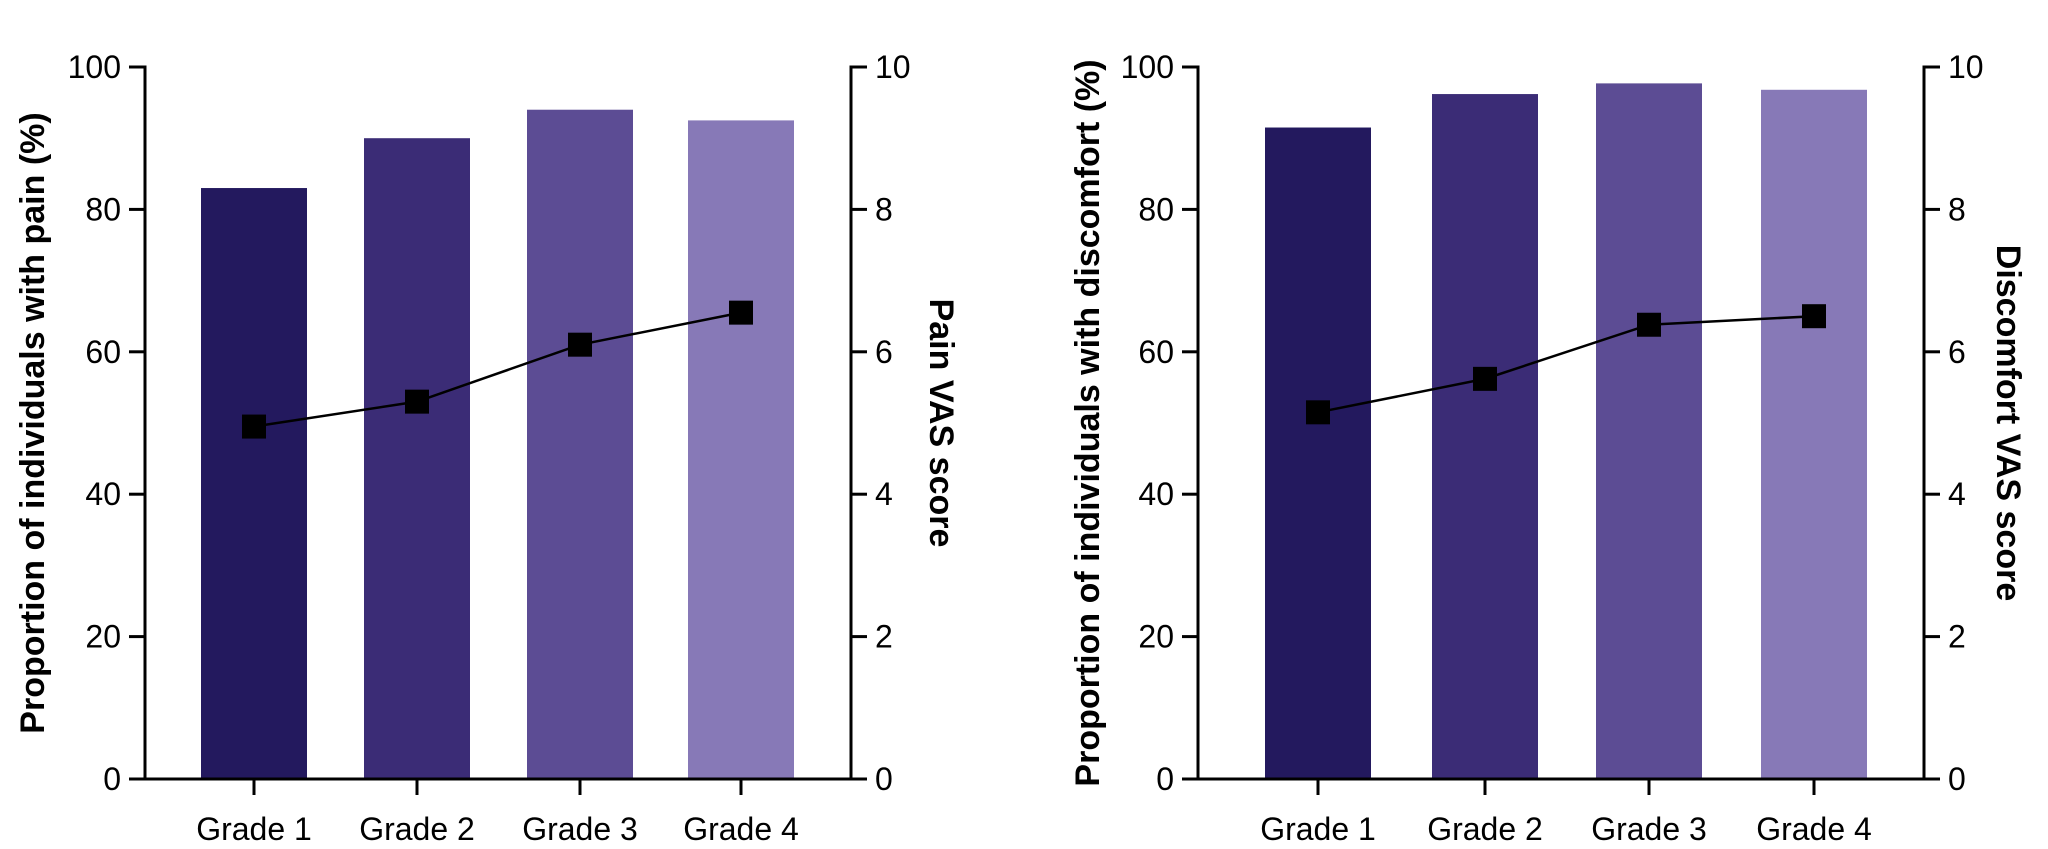  Describe the element at coordinates (2008, 423) in the screenshot. I see `right-y-axis-title: Discomfort VAS score` at that location.